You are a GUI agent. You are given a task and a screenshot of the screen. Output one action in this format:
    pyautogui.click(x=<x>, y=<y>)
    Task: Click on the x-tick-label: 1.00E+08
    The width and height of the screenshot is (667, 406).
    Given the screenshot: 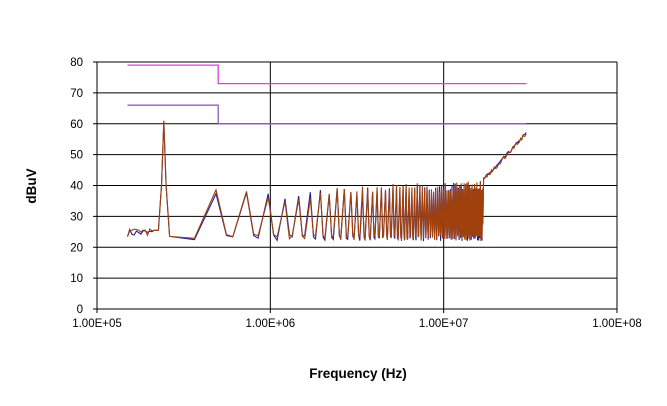 What is the action you would take?
    pyautogui.click(x=617, y=324)
    